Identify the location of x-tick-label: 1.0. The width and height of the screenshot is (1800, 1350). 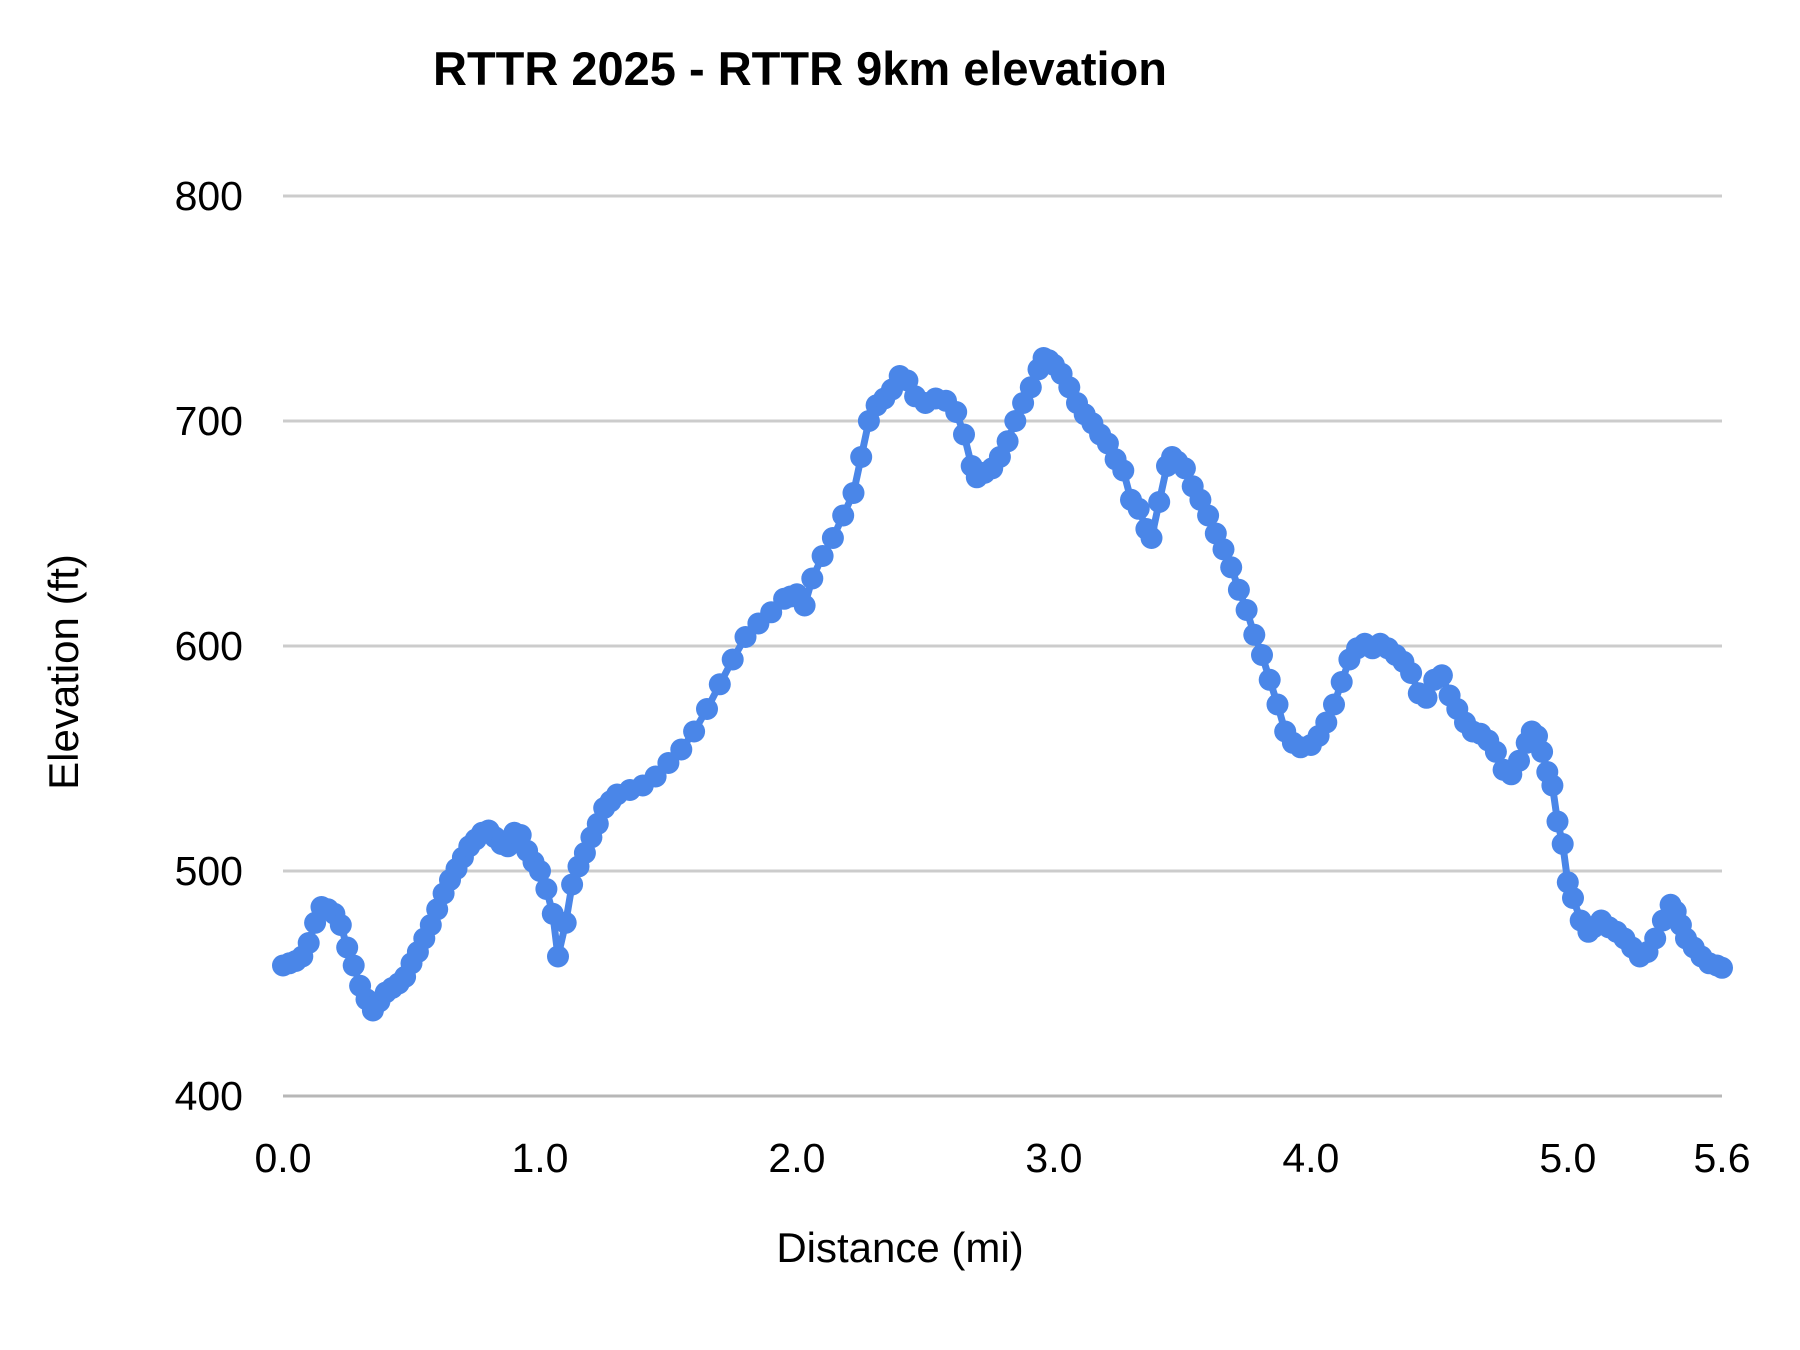
(539, 1158).